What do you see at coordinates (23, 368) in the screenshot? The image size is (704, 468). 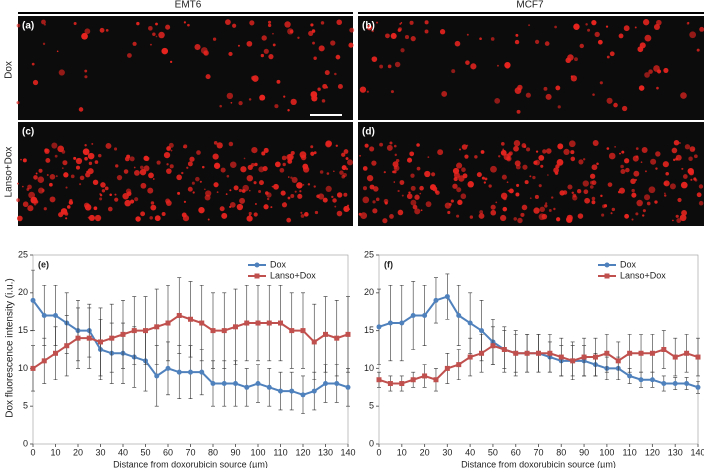 I see `y-tick-label: 10` at bounding box center [23, 368].